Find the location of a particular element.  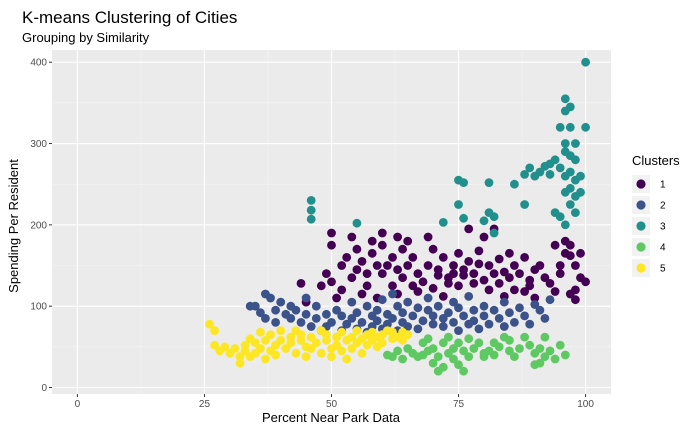

legend-title: Clusters is located at coordinates (656, 160).